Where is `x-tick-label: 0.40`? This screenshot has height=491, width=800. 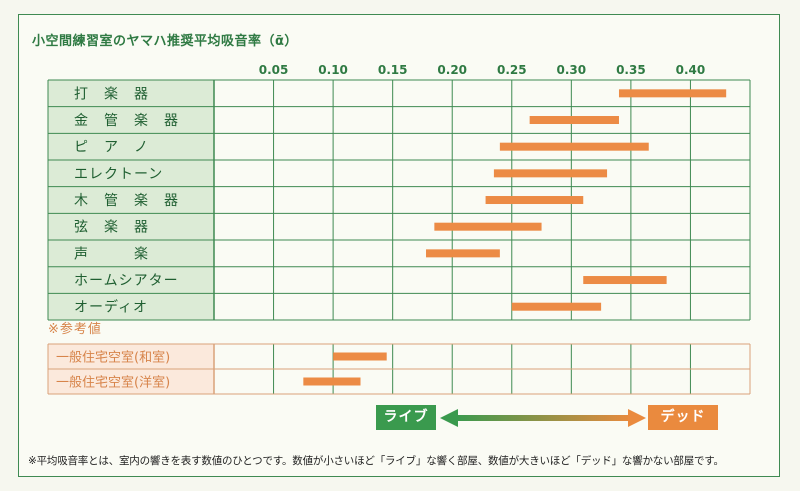 x-tick-label: 0.40 is located at coordinates (691, 70).